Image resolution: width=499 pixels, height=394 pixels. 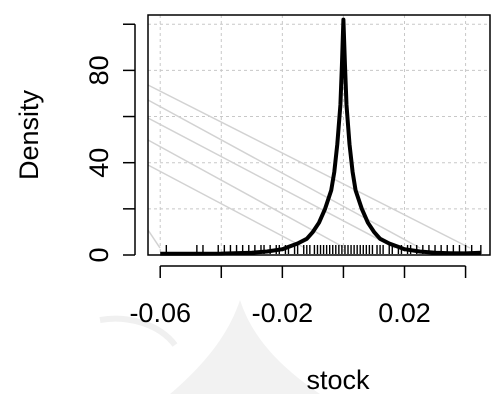 What do you see at coordinates (338, 379) in the screenshot?
I see `x-axis-title: stock` at bounding box center [338, 379].